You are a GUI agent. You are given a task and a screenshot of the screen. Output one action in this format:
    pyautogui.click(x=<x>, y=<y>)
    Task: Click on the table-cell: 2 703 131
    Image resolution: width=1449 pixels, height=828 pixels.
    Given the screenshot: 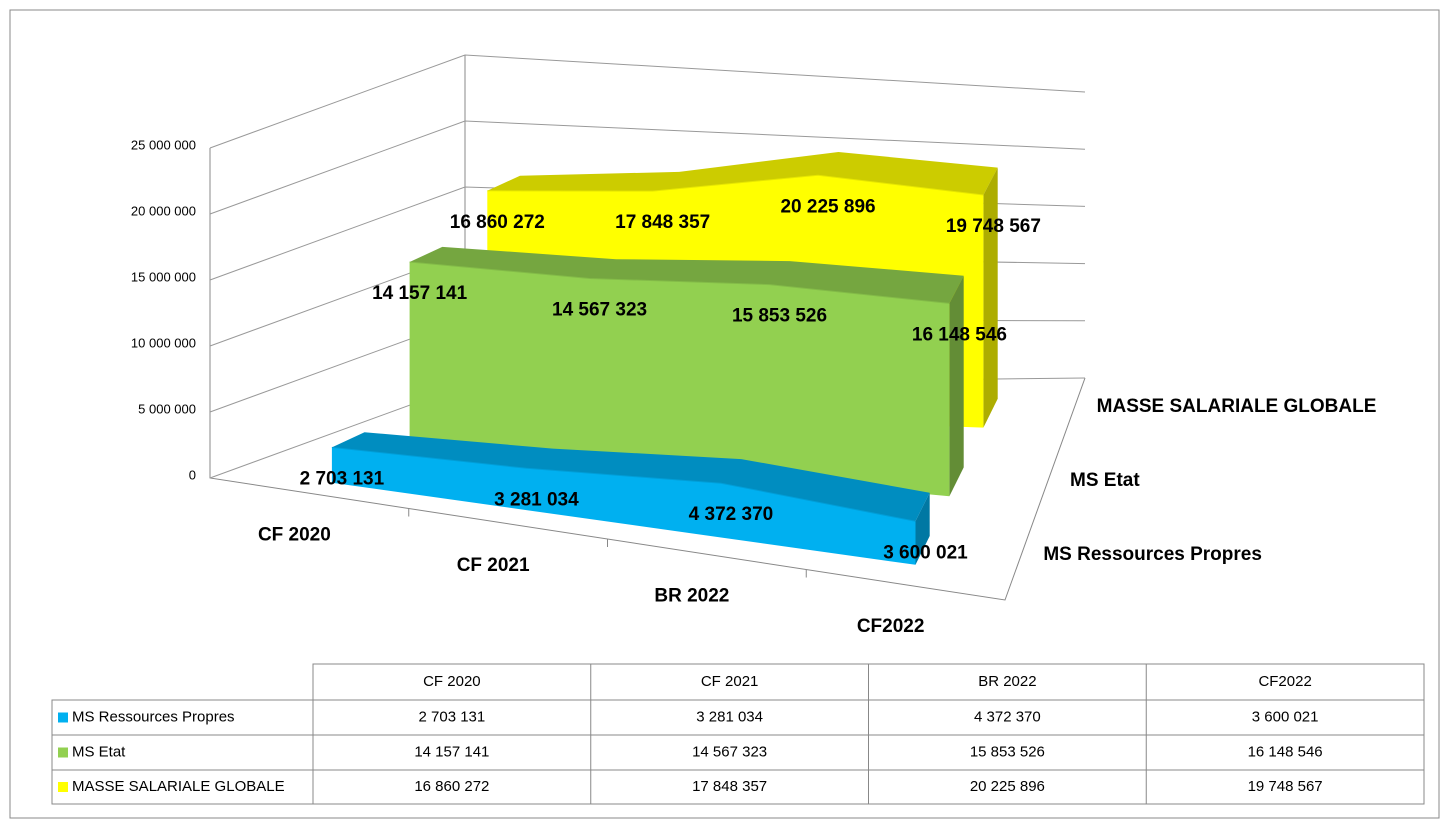 What is the action you would take?
    pyautogui.click(x=452, y=716)
    